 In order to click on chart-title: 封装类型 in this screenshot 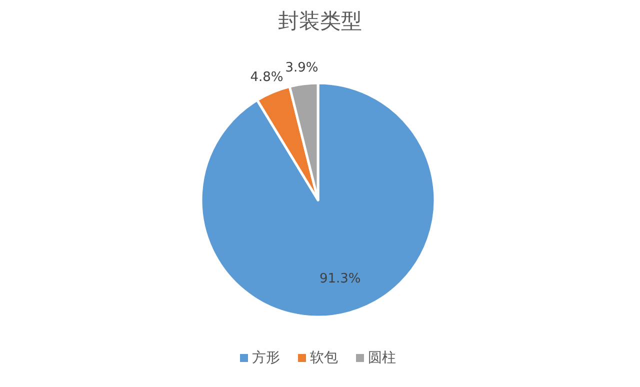, I will do `click(320, 21)`.